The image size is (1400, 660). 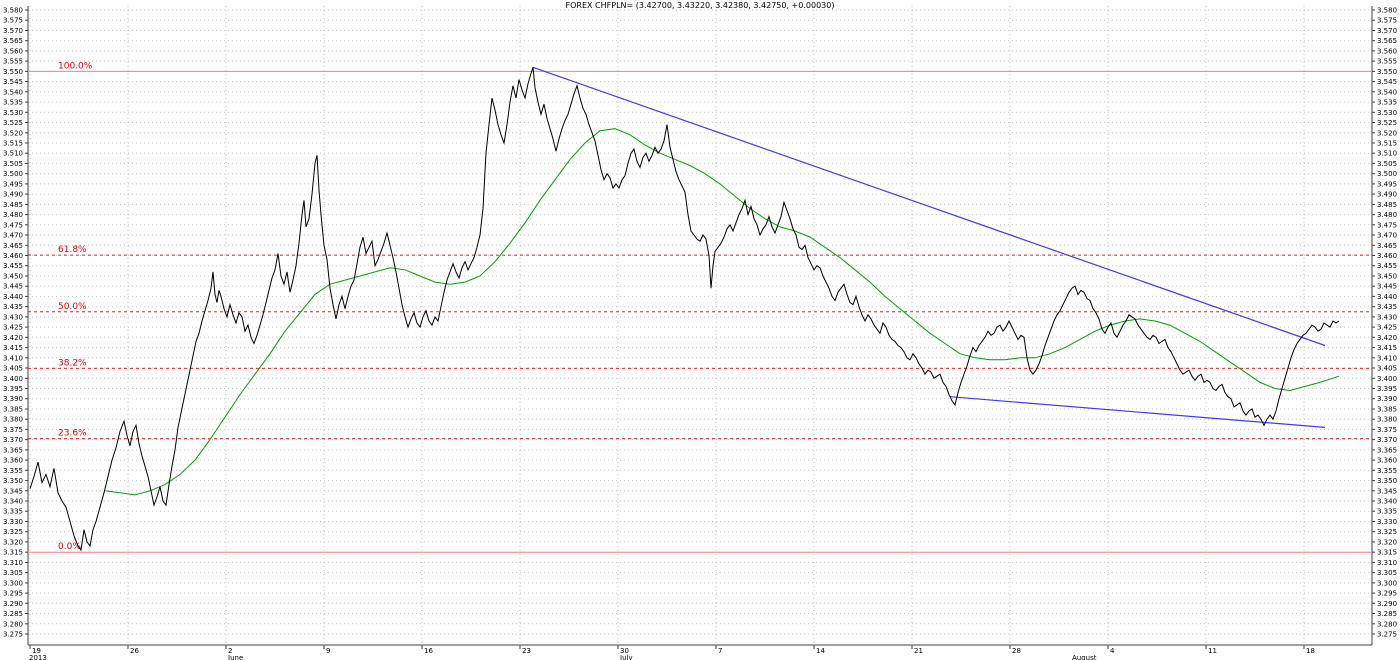 I want to click on svg-text: 3.520, so click(x=13, y=133).